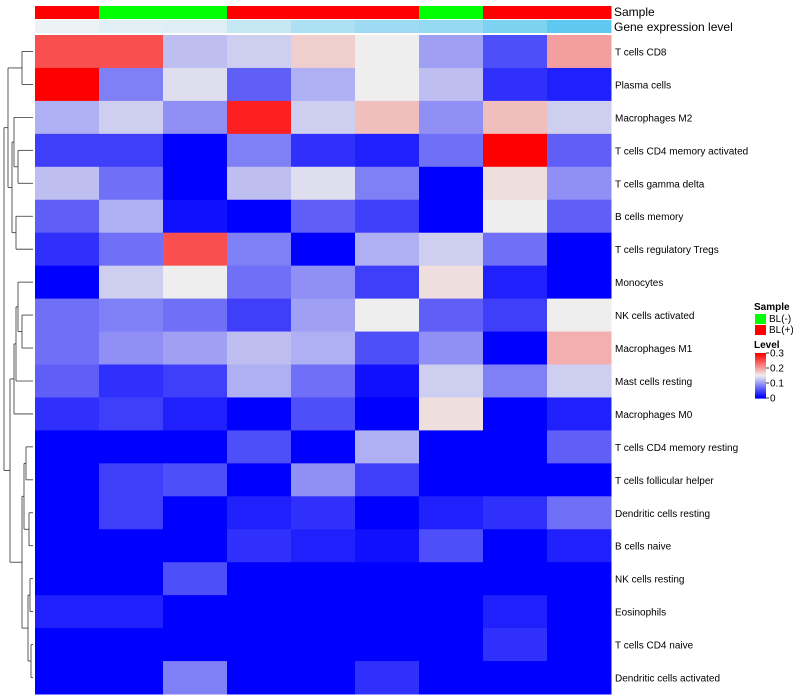  What do you see at coordinates (667, 250) in the screenshot?
I see `row-label: T cells regulatory Tregs` at bounding box center [667, 250].